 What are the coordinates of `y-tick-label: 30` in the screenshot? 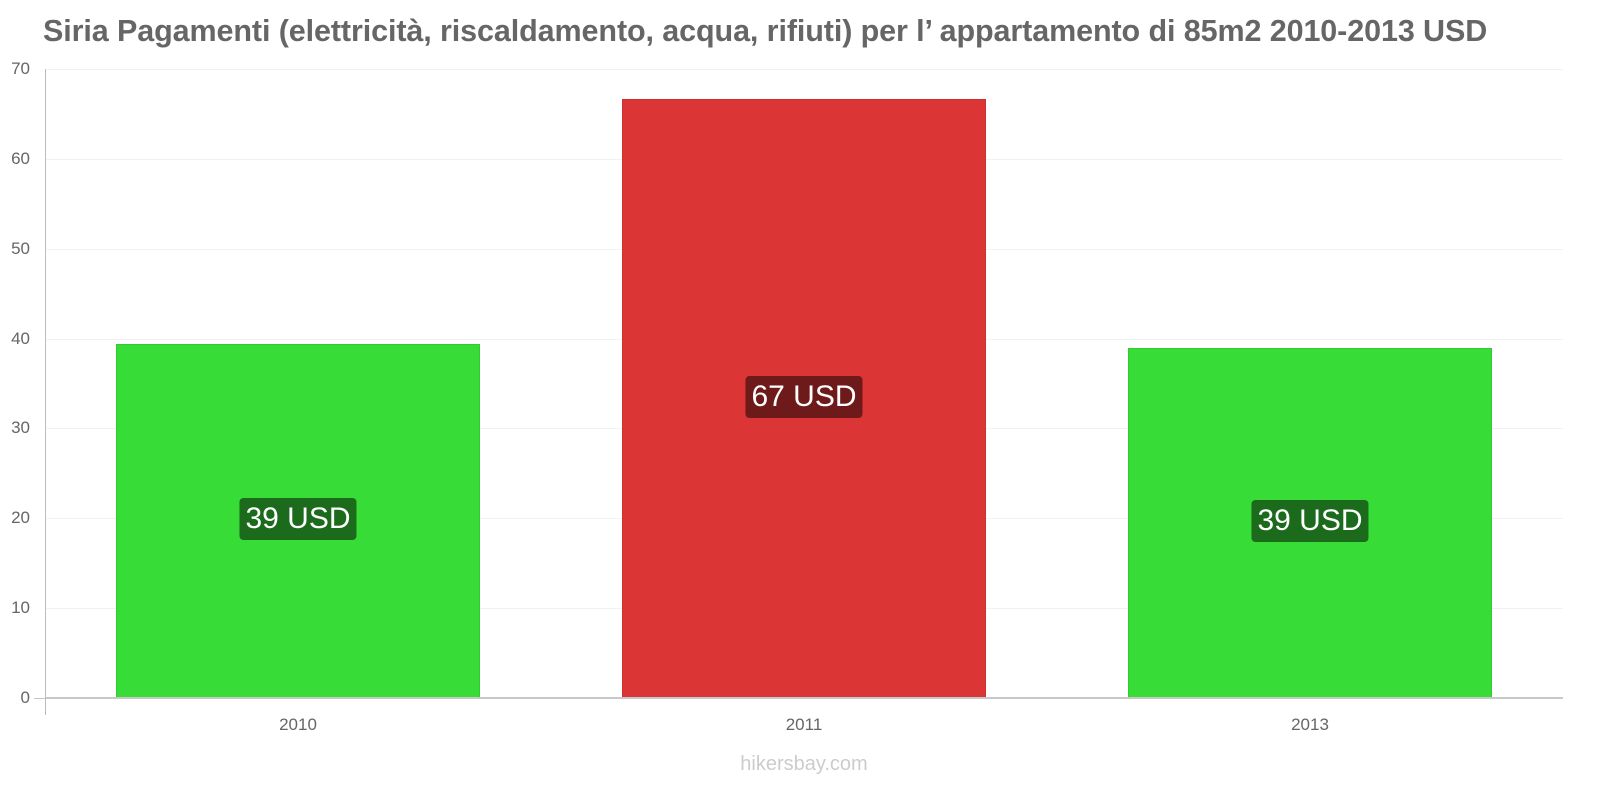 It's located at (20, 427).